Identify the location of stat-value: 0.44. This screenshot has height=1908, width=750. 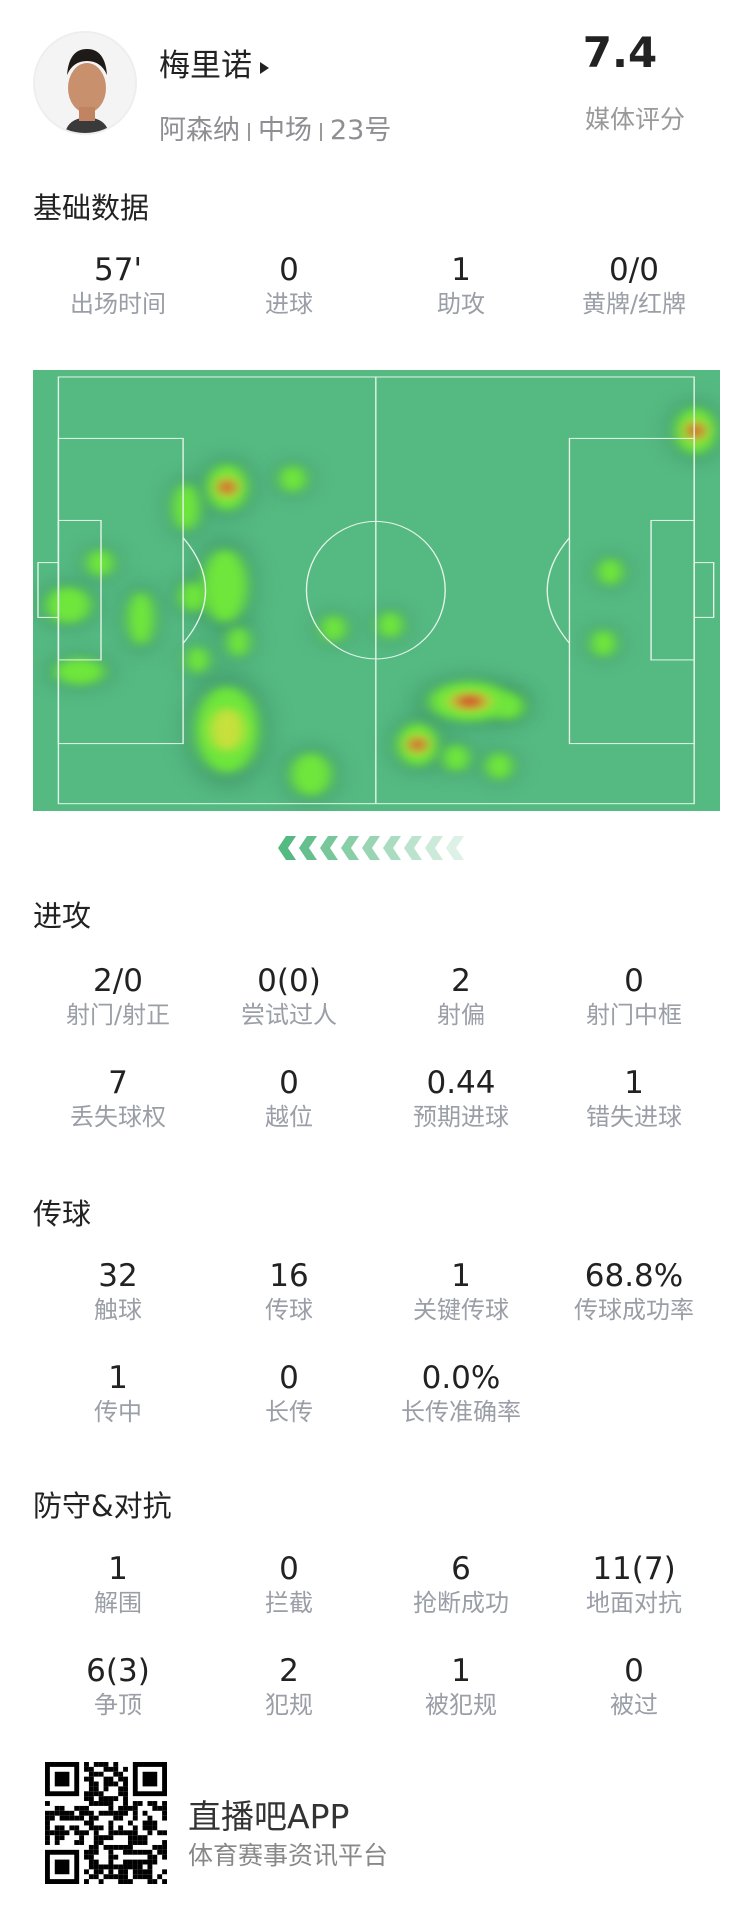
(461, 1083).